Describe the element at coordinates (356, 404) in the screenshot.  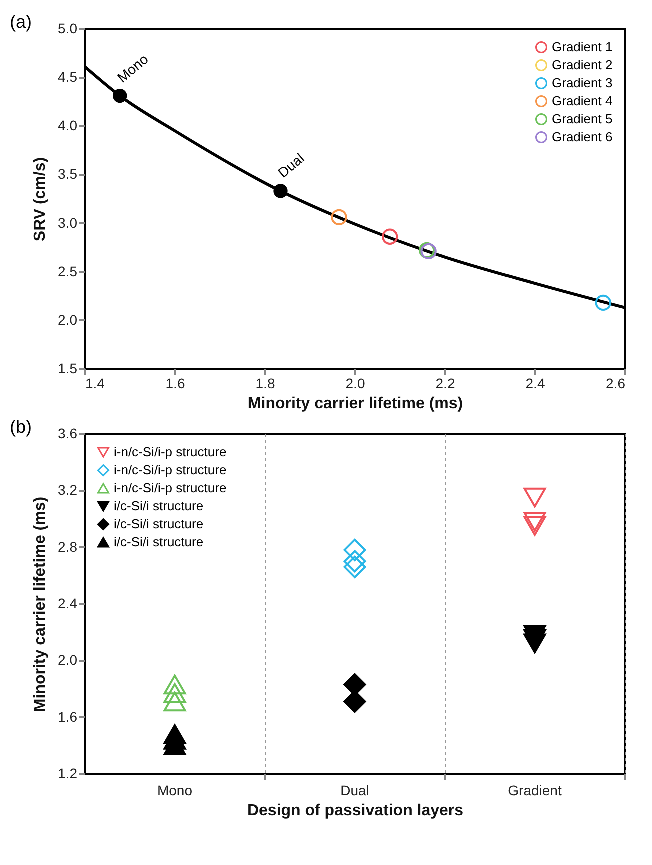
I see `x-axis-title: Minority carrier lifetime (ms)` at that location.